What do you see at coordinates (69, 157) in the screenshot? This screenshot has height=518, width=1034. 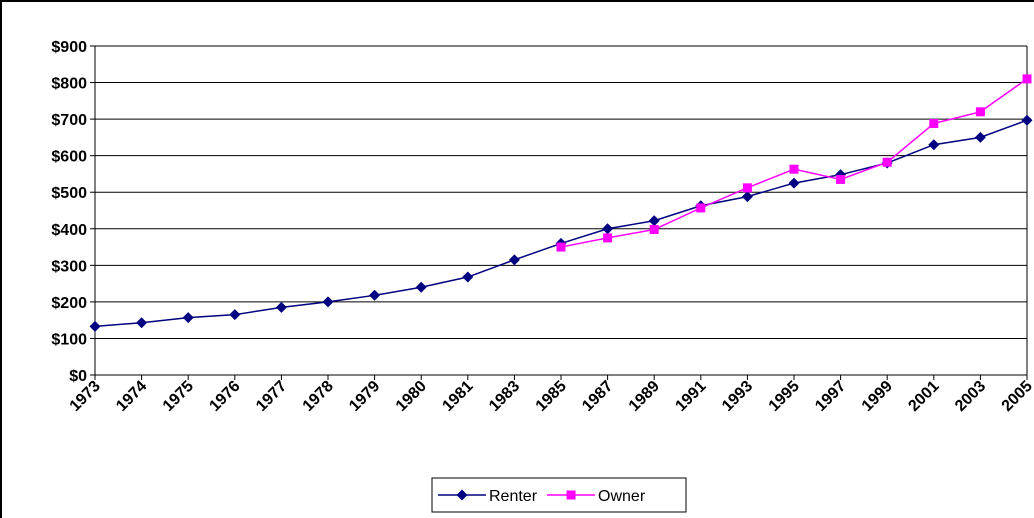 I see `y-tick-label: $600` at bounding box center [69, 157].